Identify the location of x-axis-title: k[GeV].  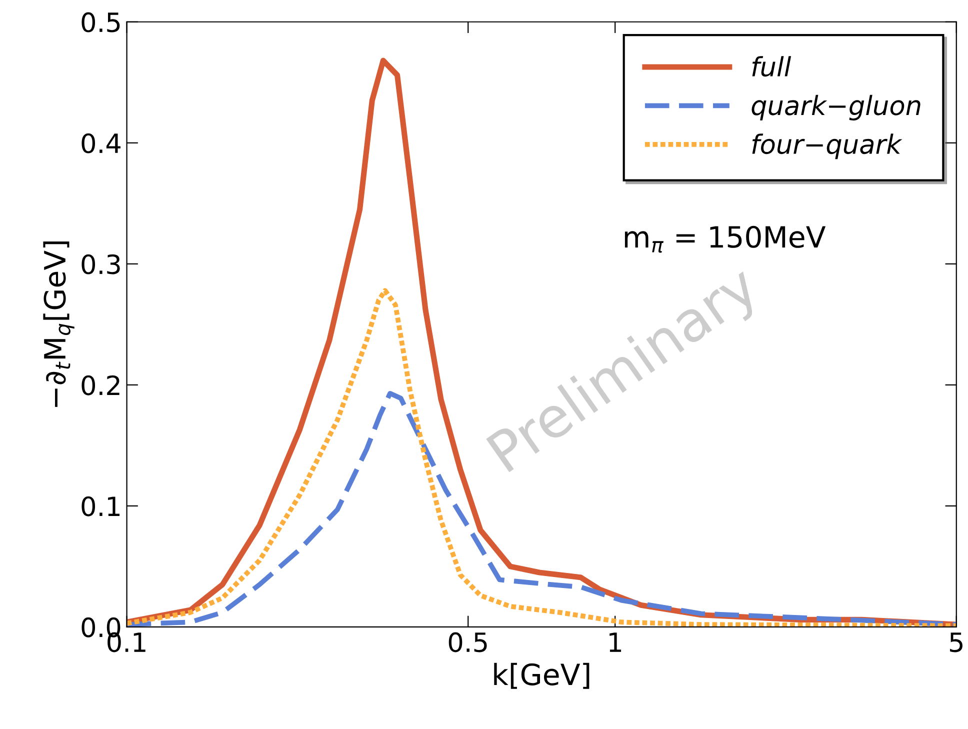
(542, 675).